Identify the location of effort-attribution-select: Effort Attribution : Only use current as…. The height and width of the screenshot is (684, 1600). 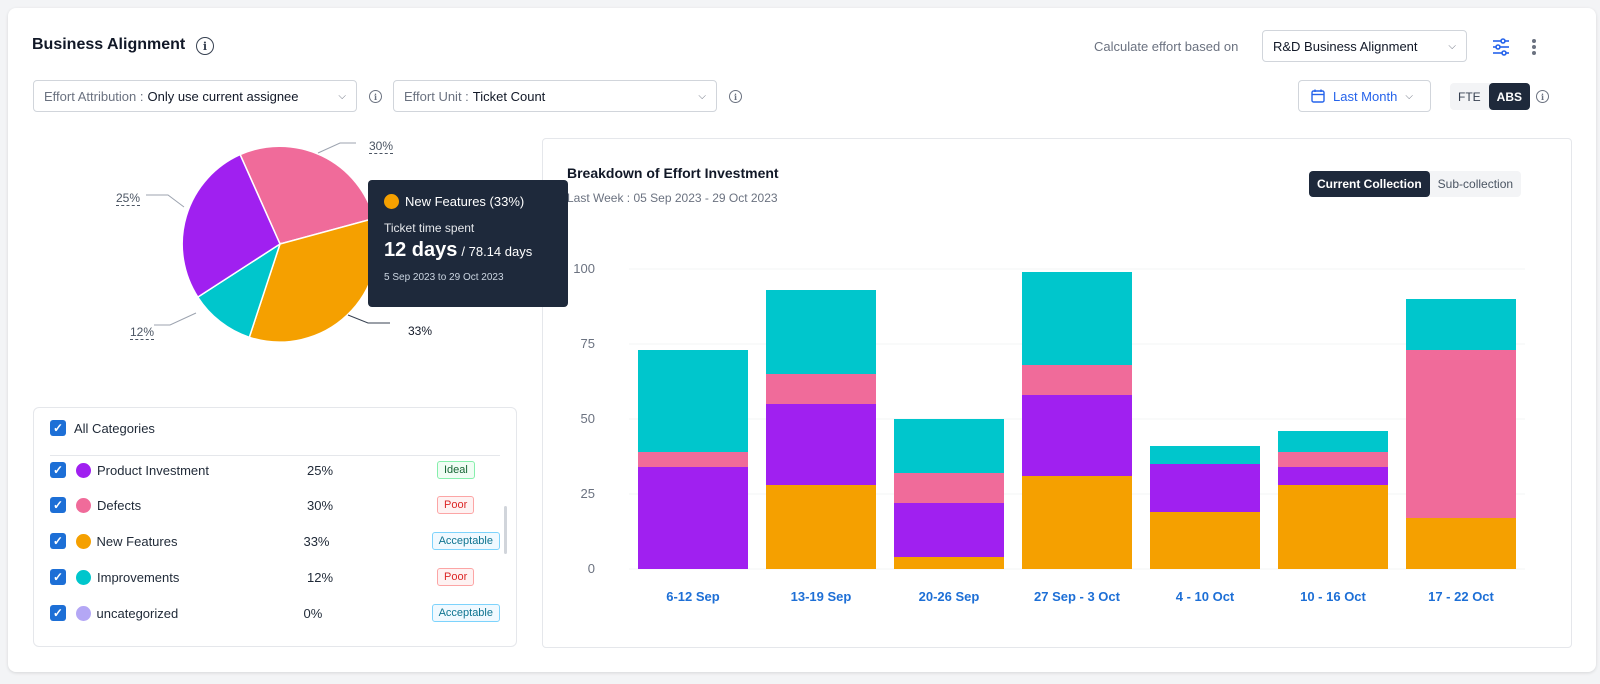
(195, 96).